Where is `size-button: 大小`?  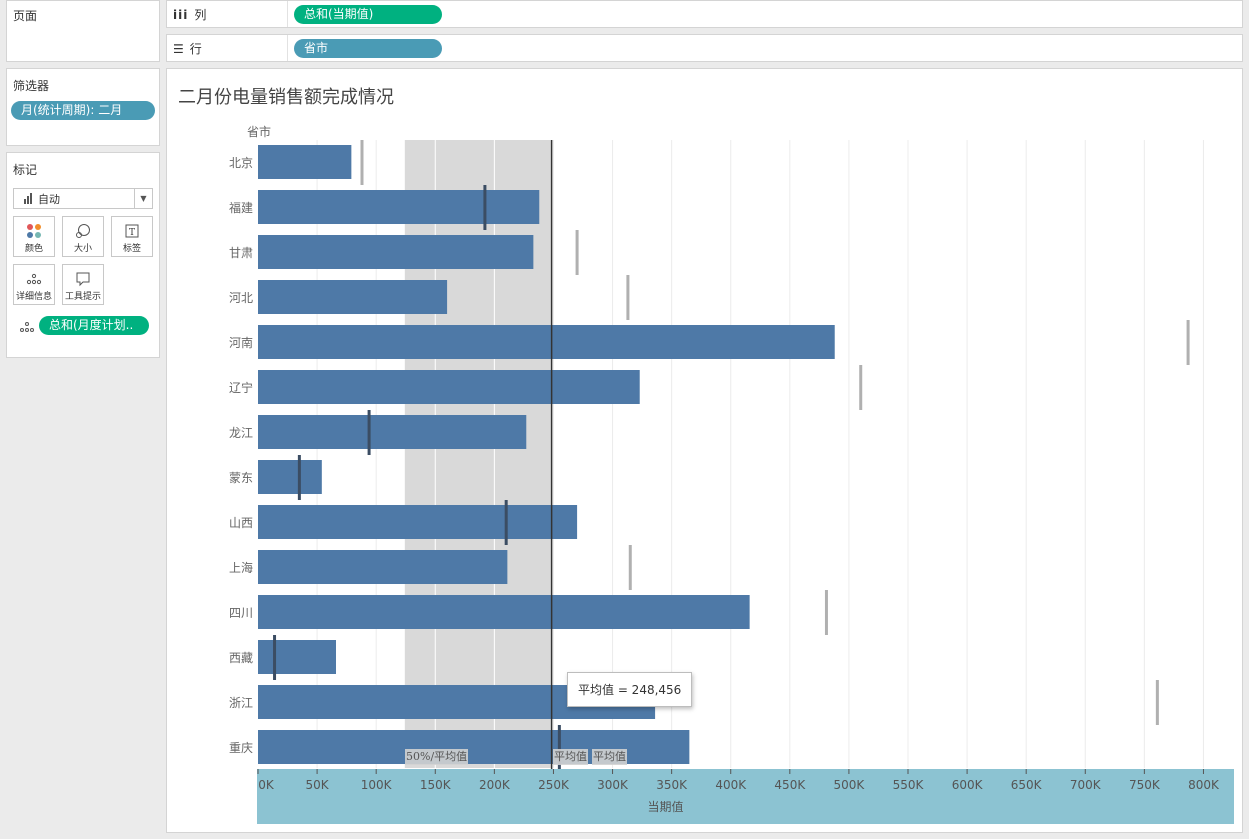
size-button: 大小 is located at coordinates (83, 236).